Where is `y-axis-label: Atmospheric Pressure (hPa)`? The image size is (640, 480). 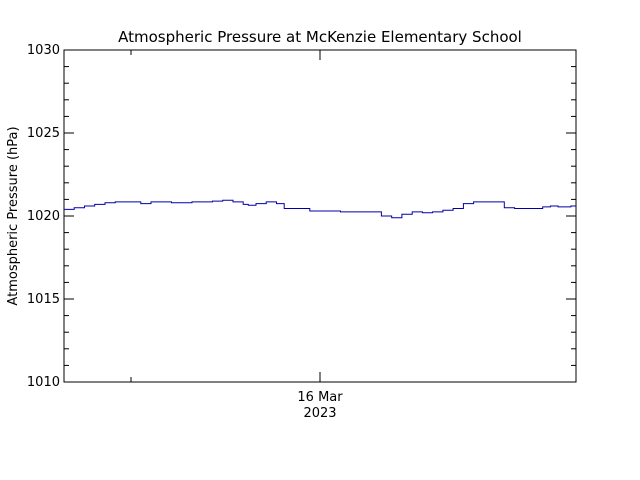 y-axis-label: Atmospheric Pressure (hPa) is located at coordinates (13, 215).